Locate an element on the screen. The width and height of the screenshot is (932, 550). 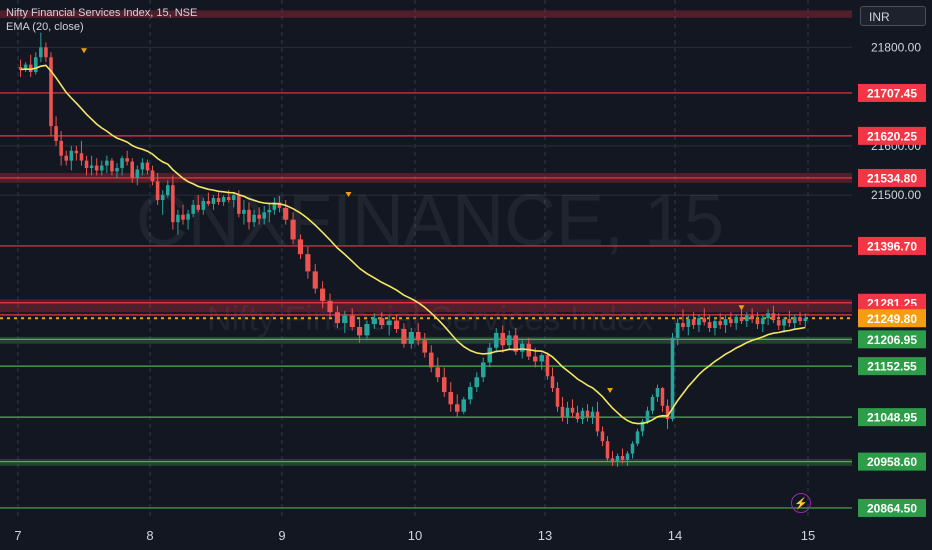
price-label-20864.50: 20864.50 is located at coordinates (892, 508).